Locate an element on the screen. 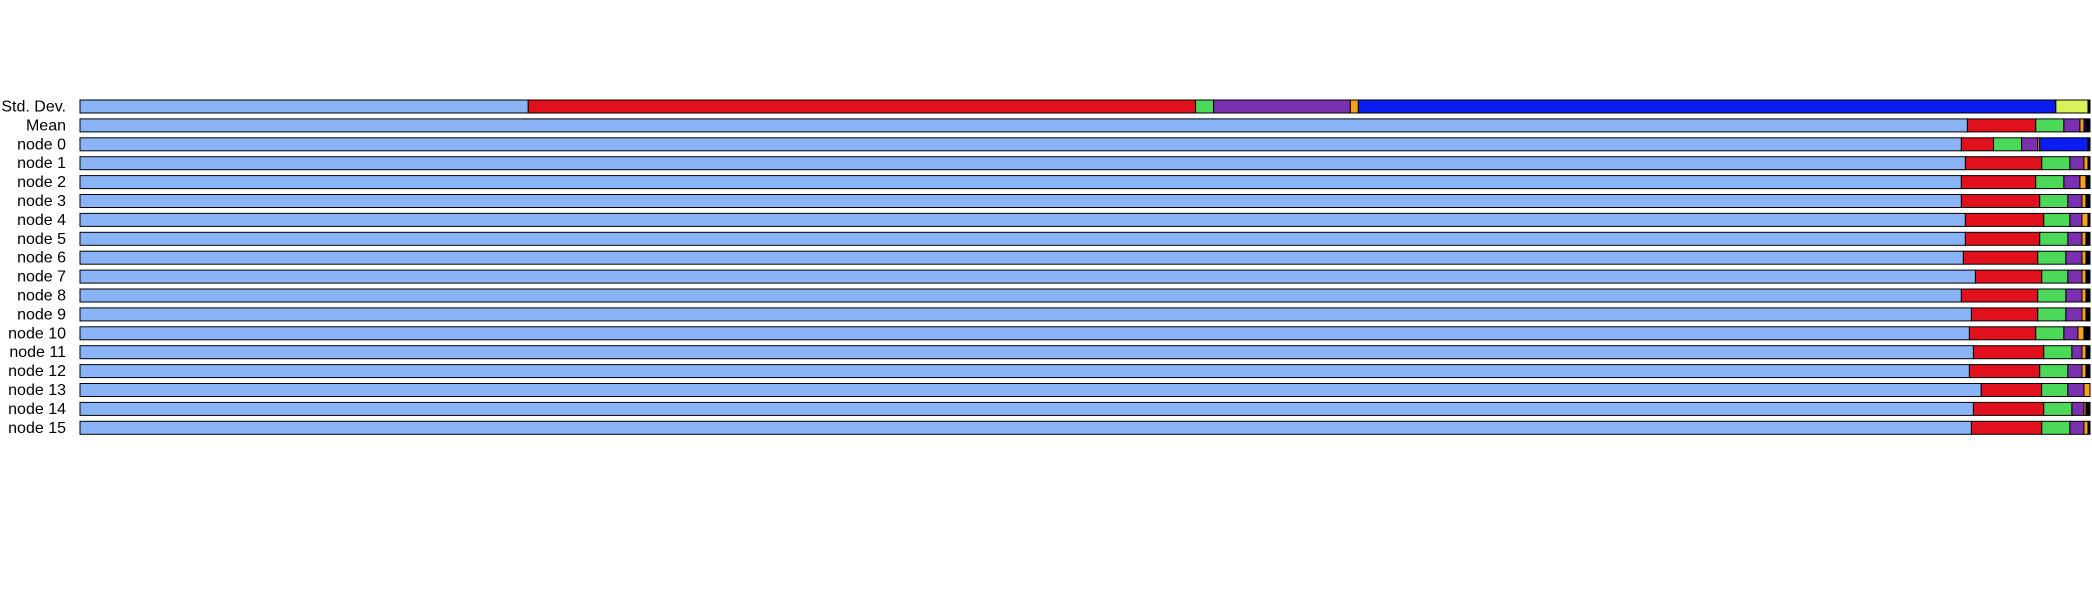 This screenshot has width=2092, height=600. bar-segment-node-11-s0 is located at coordinates (1026, 352).